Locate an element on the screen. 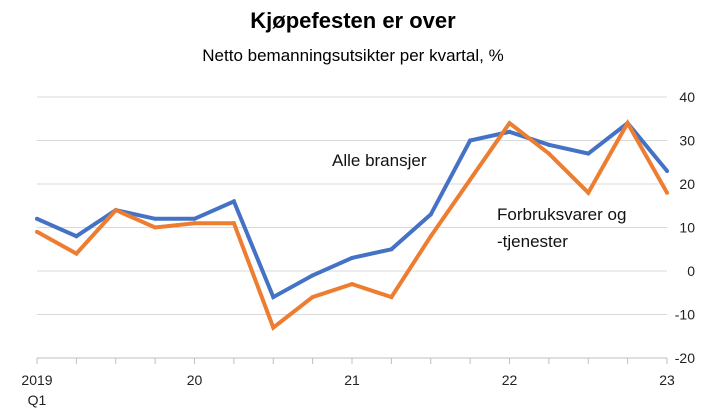 The image size is (706, 418). series-label-2: -tjenester is located at coordinates (532, 241).